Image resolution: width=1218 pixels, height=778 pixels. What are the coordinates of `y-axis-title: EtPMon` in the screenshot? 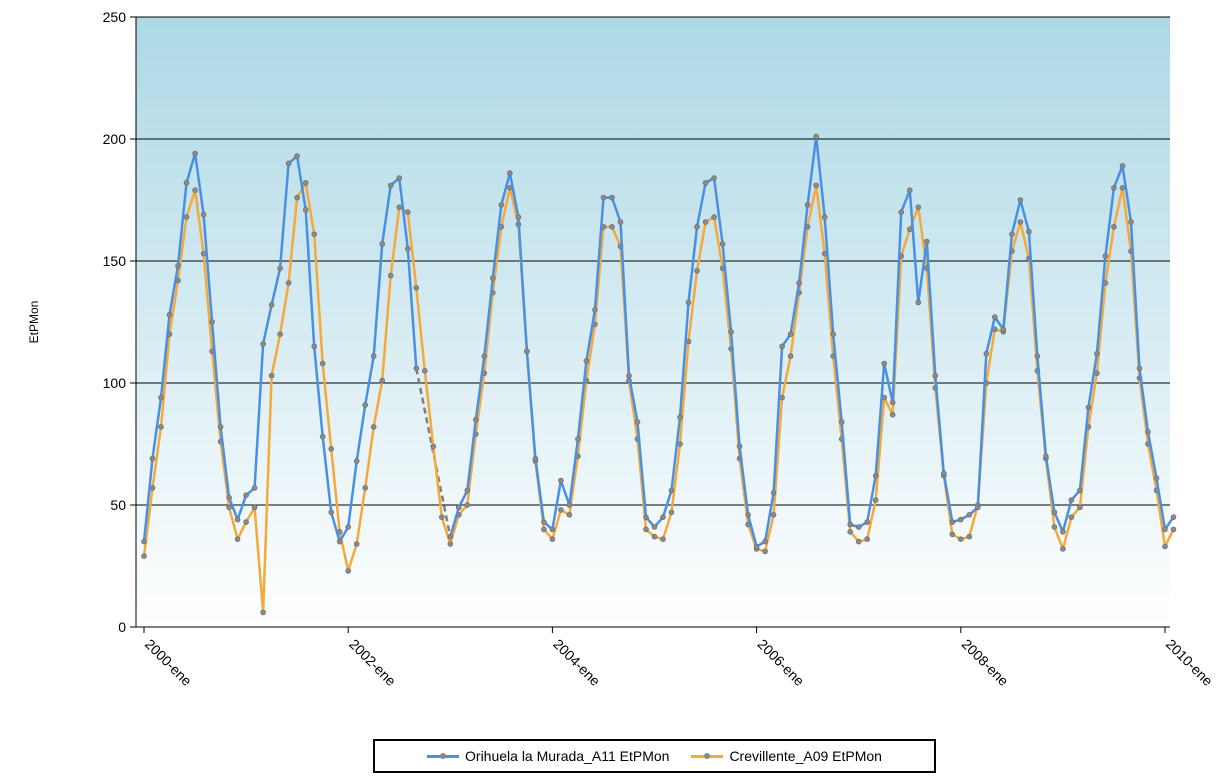 It's located at (34, 322).